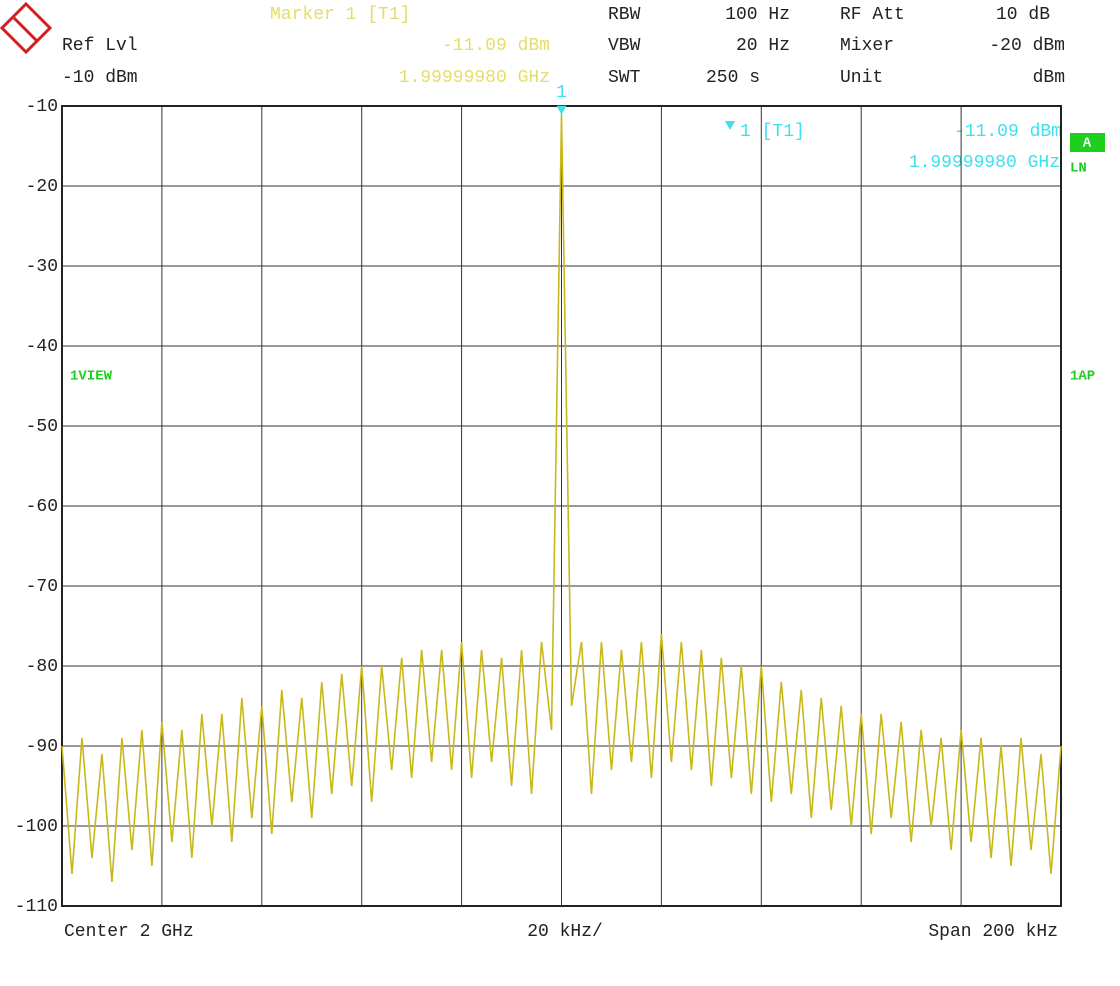 This screenshot has height=986, width=1120. I want to click on ln-label: LN, so click(1078, 169).